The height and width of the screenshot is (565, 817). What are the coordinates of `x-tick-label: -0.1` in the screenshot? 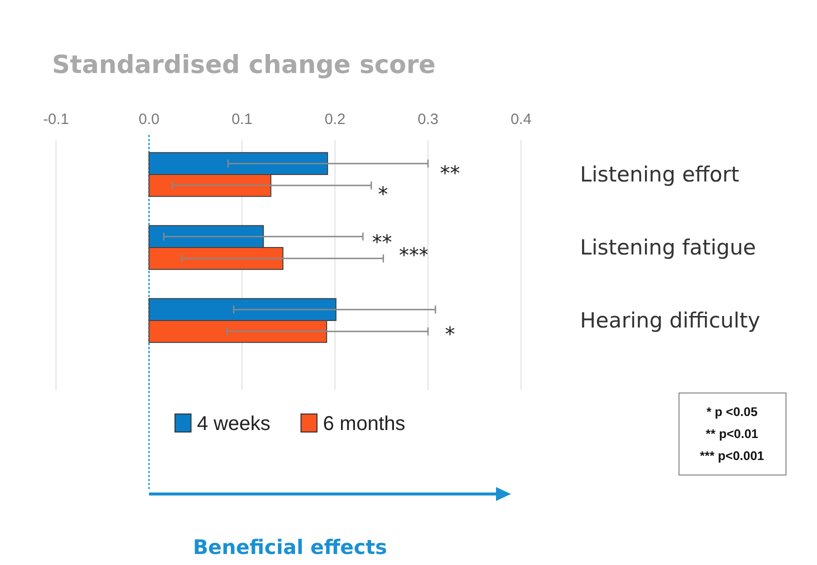 It's located at (56, 119).